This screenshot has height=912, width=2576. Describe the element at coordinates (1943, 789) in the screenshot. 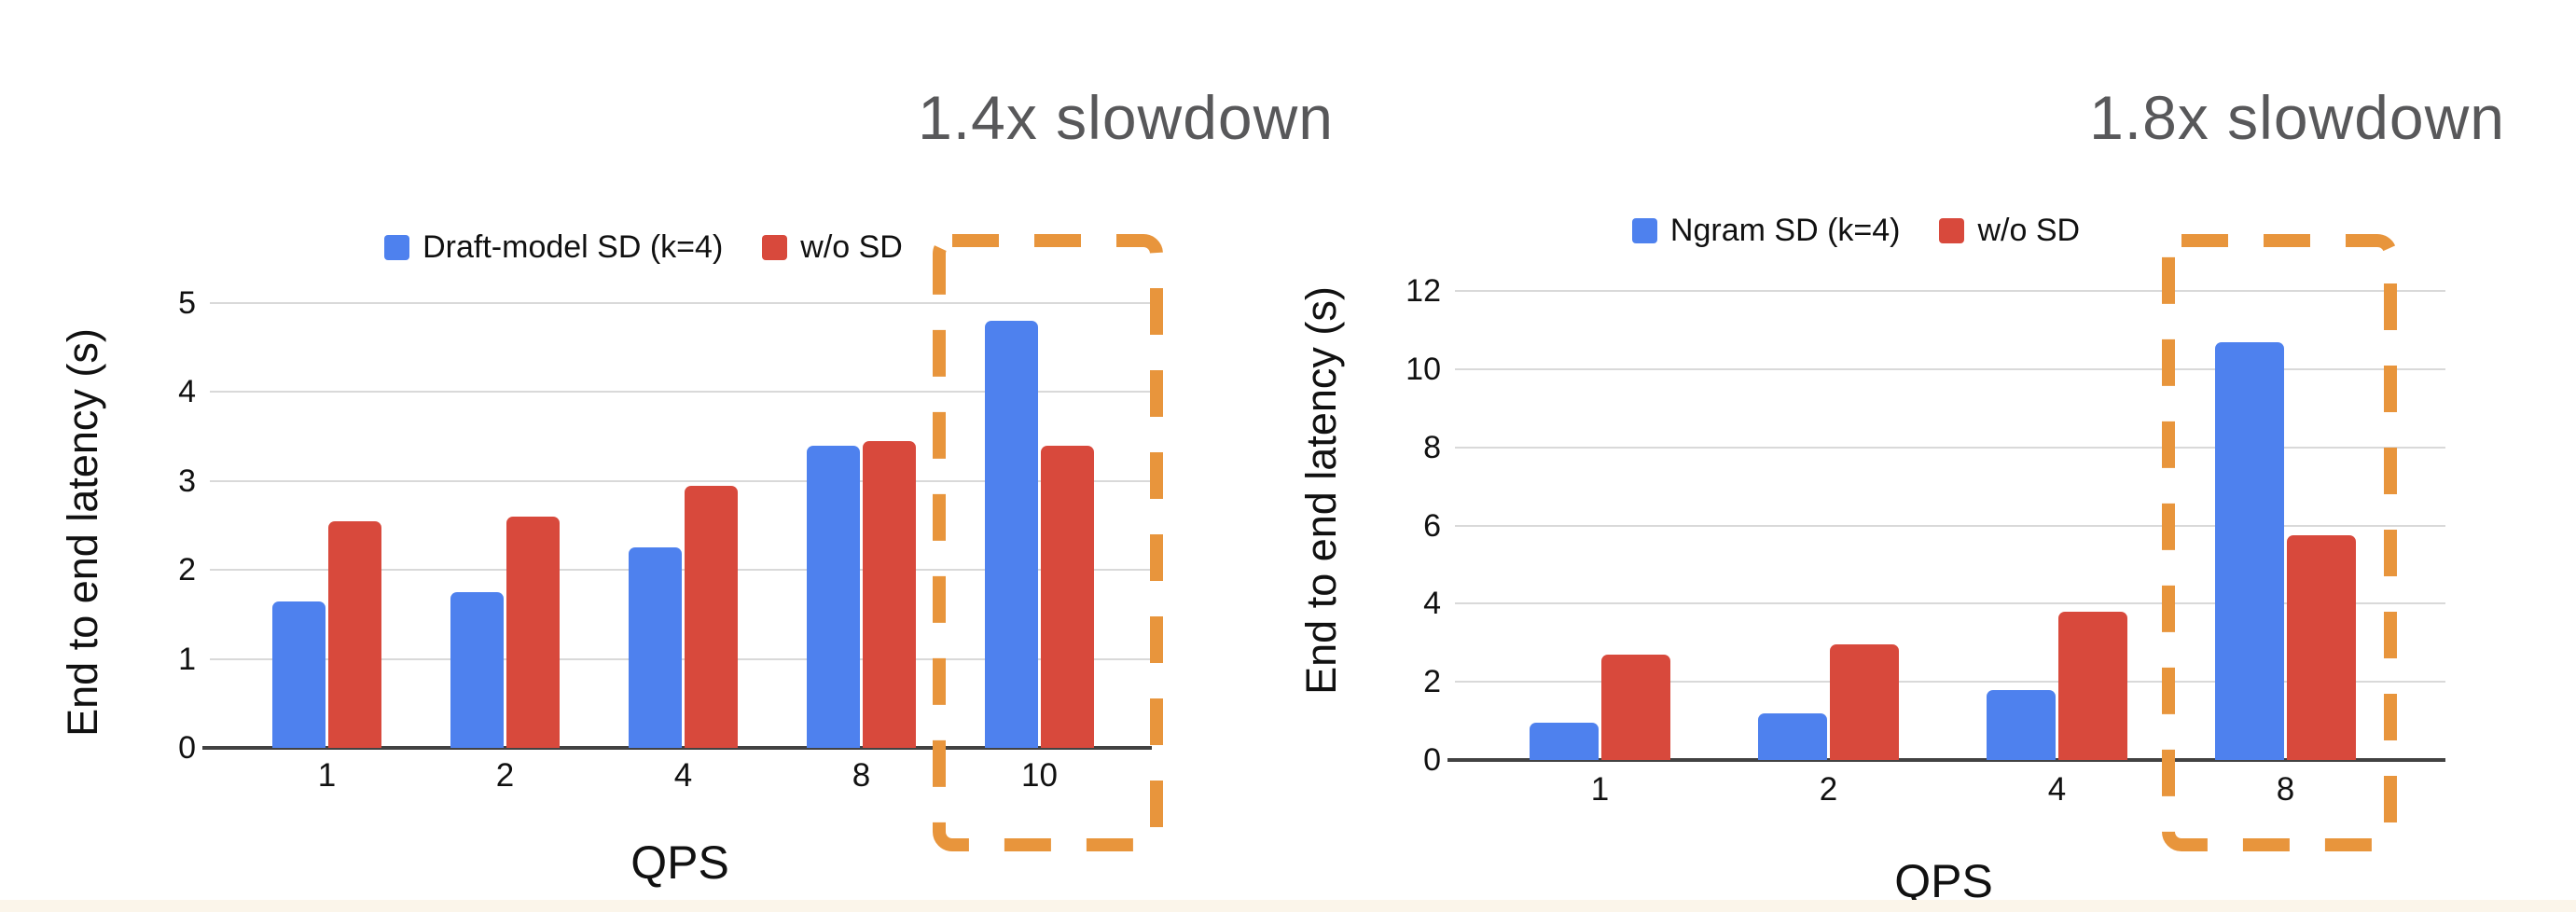

I see `x-axis-ticks-right: 1 2 4 8` at that location.